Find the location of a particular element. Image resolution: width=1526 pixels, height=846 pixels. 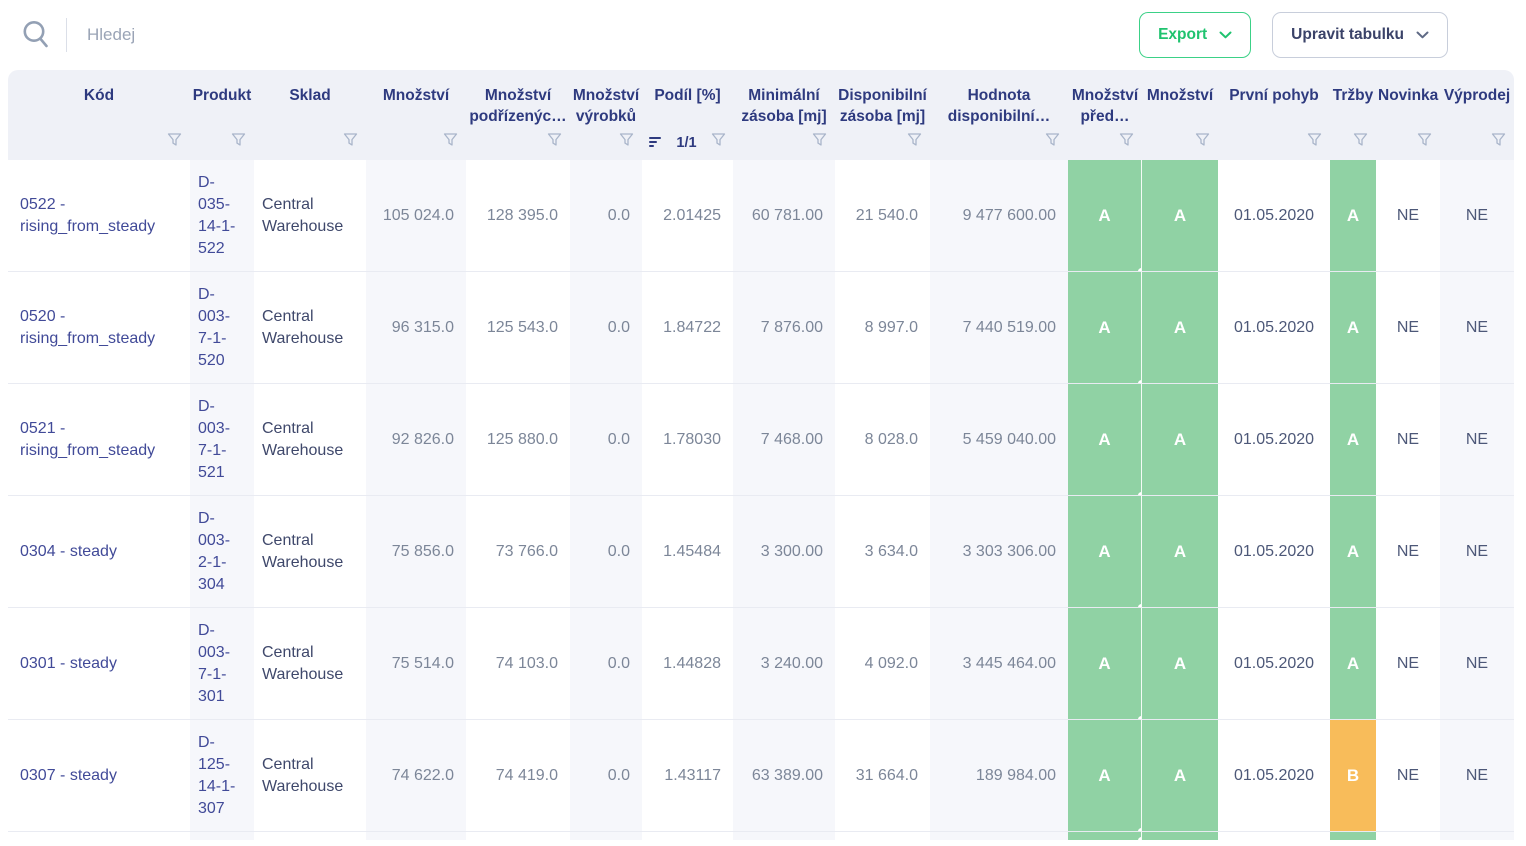

cell-podil: 1.78030 is located at coordinates (687, 440).